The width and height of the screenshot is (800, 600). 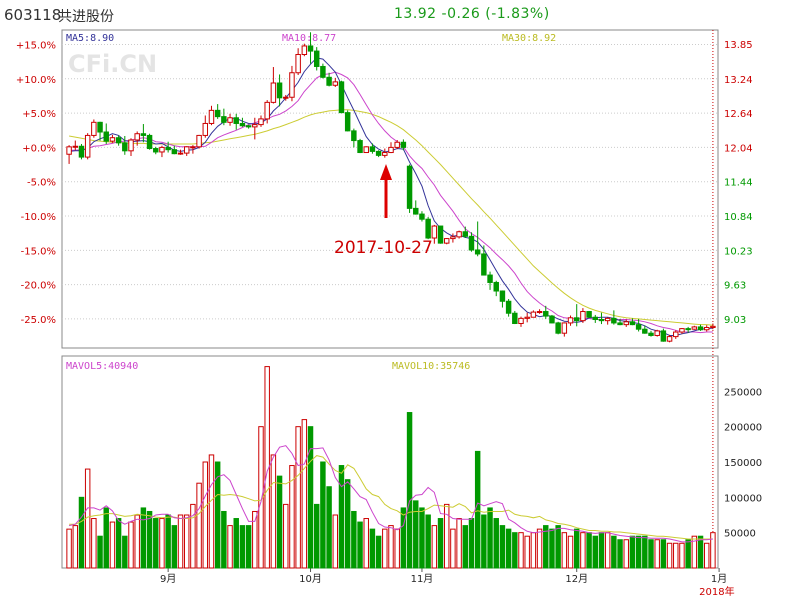 What do you see at coordinates (716, 591) in the screenshot?
I see `year-label: 2018年` at bounding box center [716, 591].